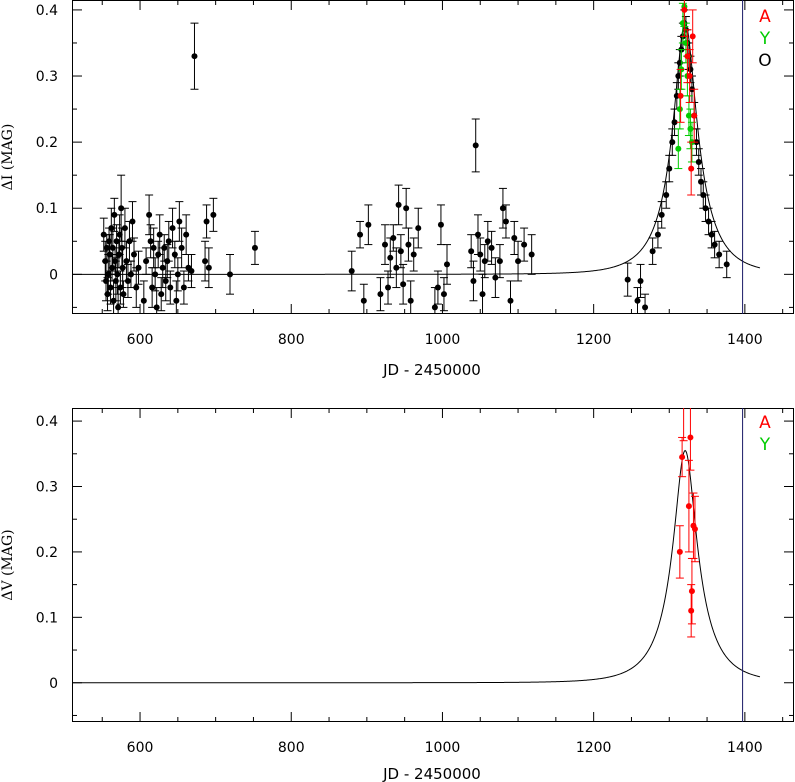 The image size is (795, 782). I want to click on x-tick-label: 600, so click(140, 340).